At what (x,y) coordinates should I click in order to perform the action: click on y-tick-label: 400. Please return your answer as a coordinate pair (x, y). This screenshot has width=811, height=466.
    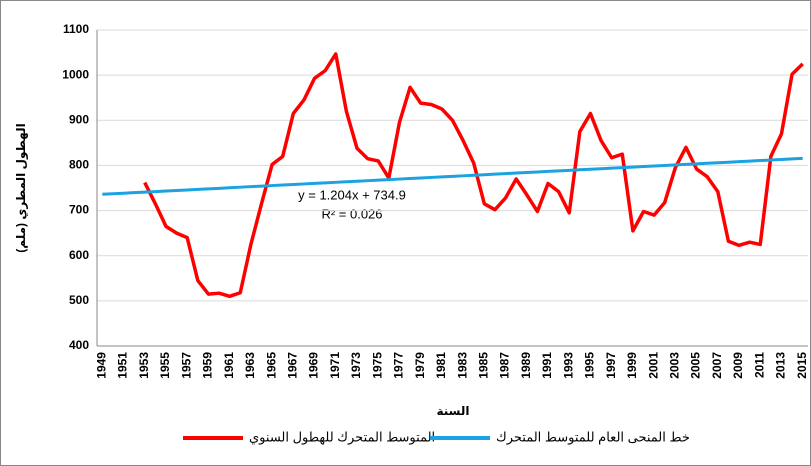
    Looking at the image, I should click on (79, 345).